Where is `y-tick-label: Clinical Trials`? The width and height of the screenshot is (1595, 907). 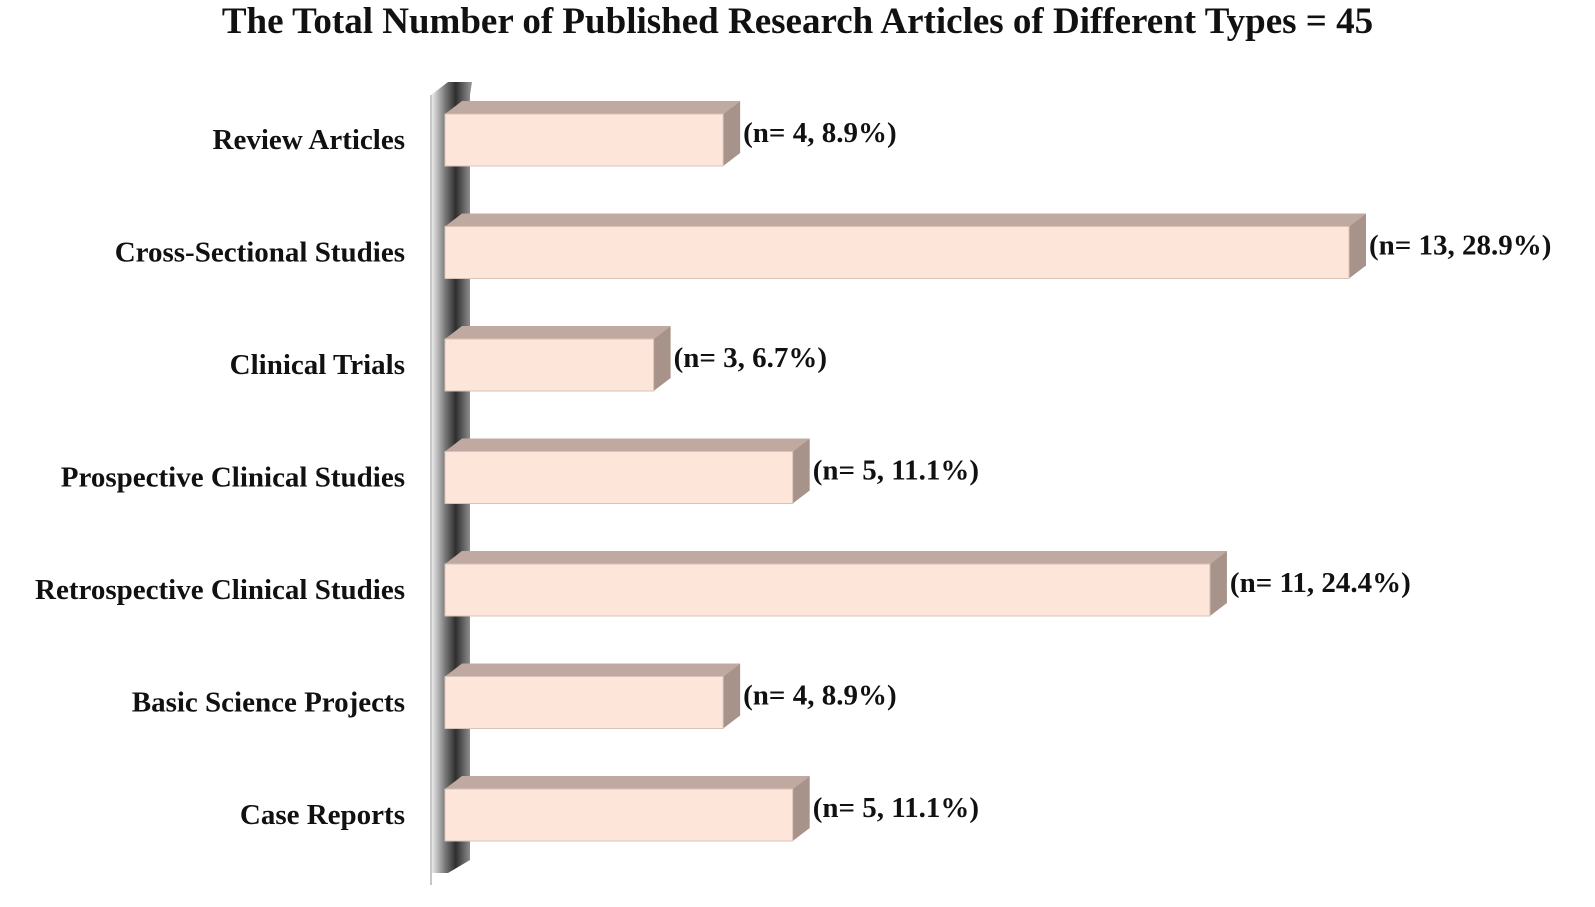
y-tick-label: Clinical Trials is located at coordinates (317, 365).